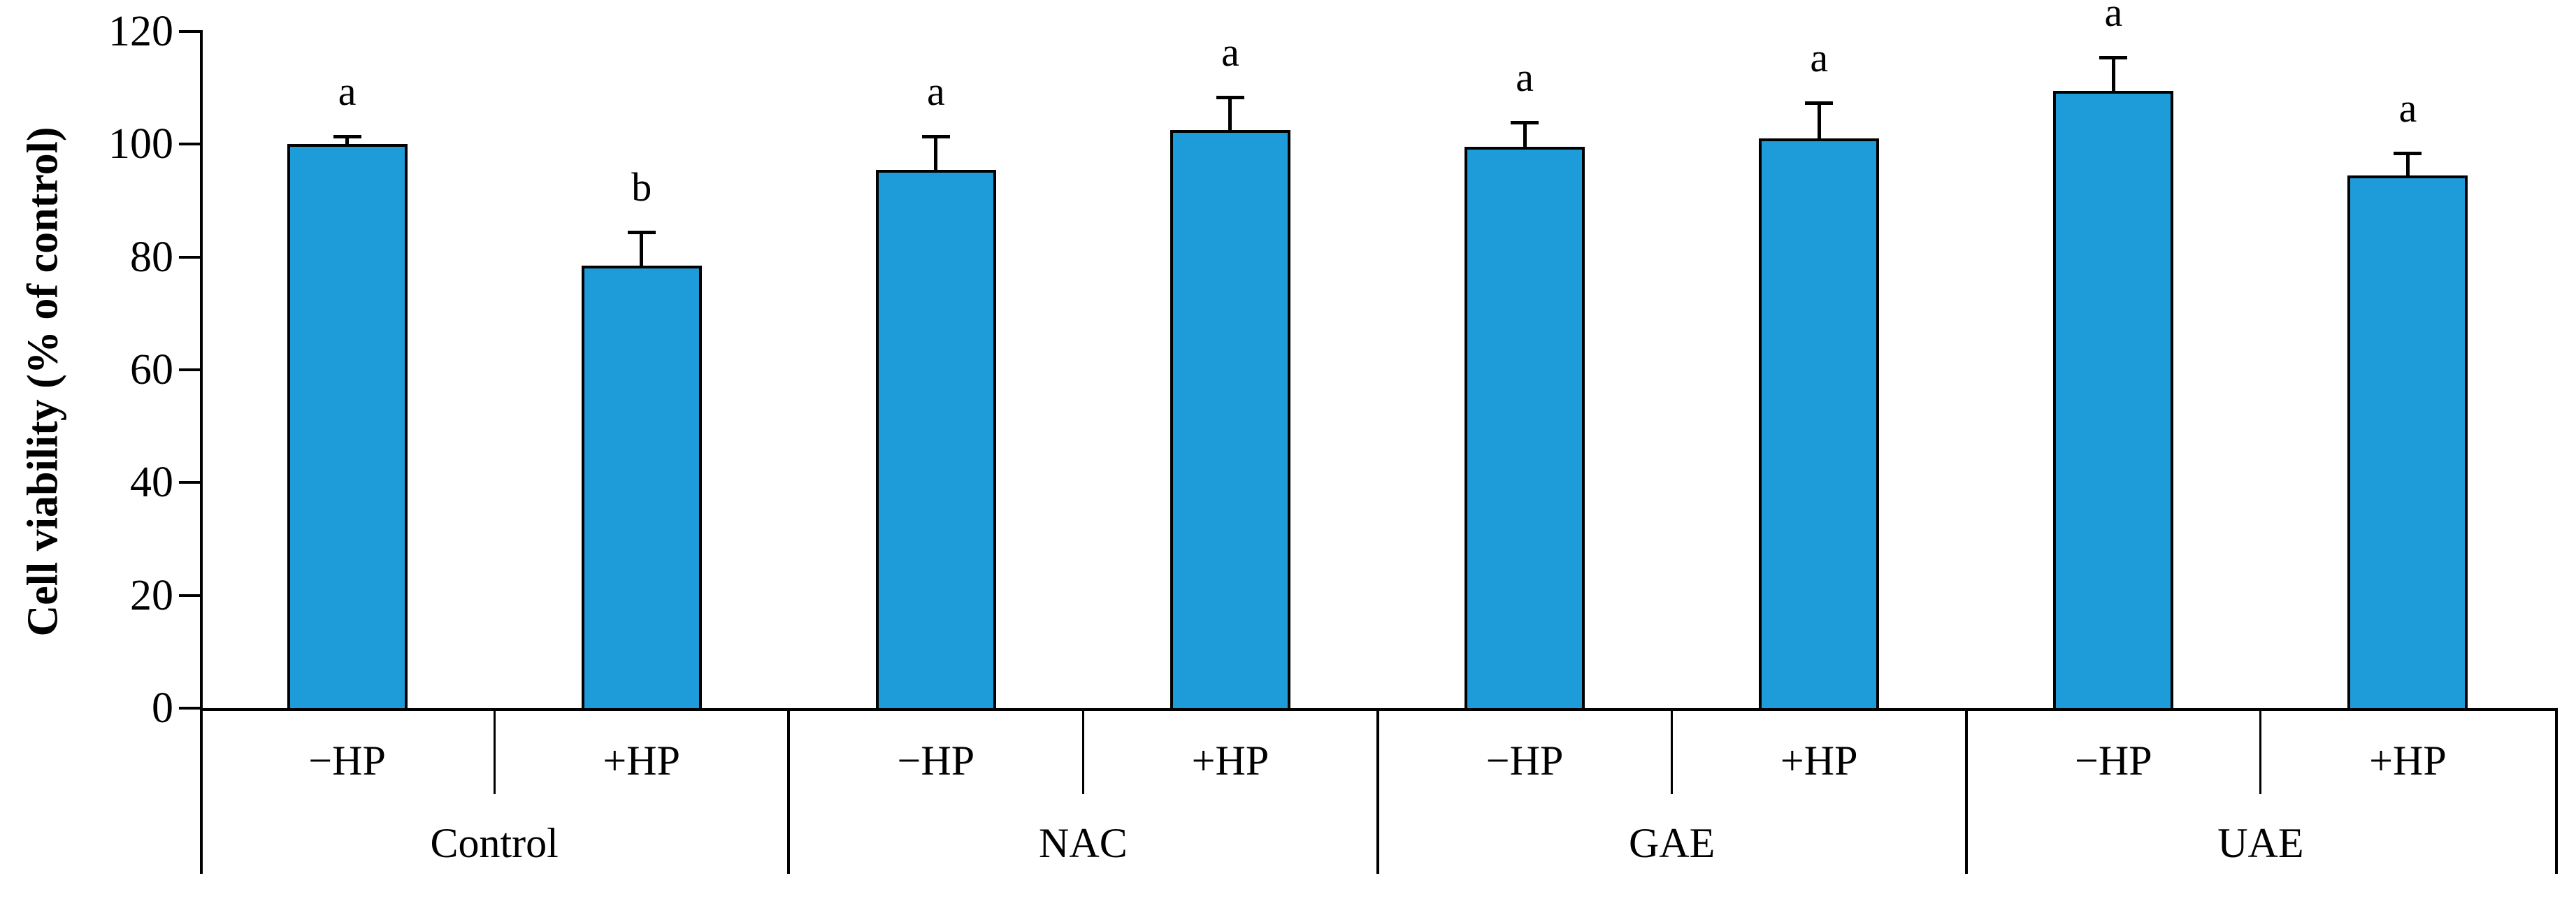 The image size is (2576, 899). What do you see at coordinates (1819, 425) in the screenshot?
I see `bar-gae-plus-hp` at bounding box center [1819, 425].